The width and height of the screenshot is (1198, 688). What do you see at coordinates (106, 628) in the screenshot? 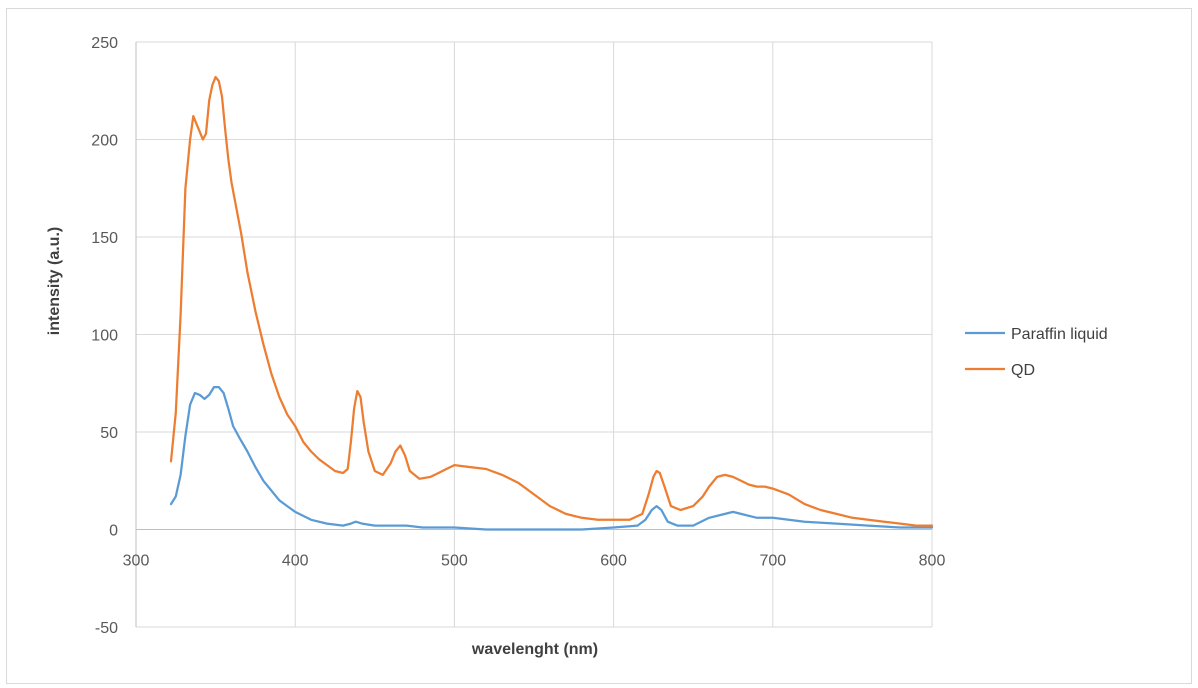
I see `y-tick-label: -50` at bounding box center [106, 628].